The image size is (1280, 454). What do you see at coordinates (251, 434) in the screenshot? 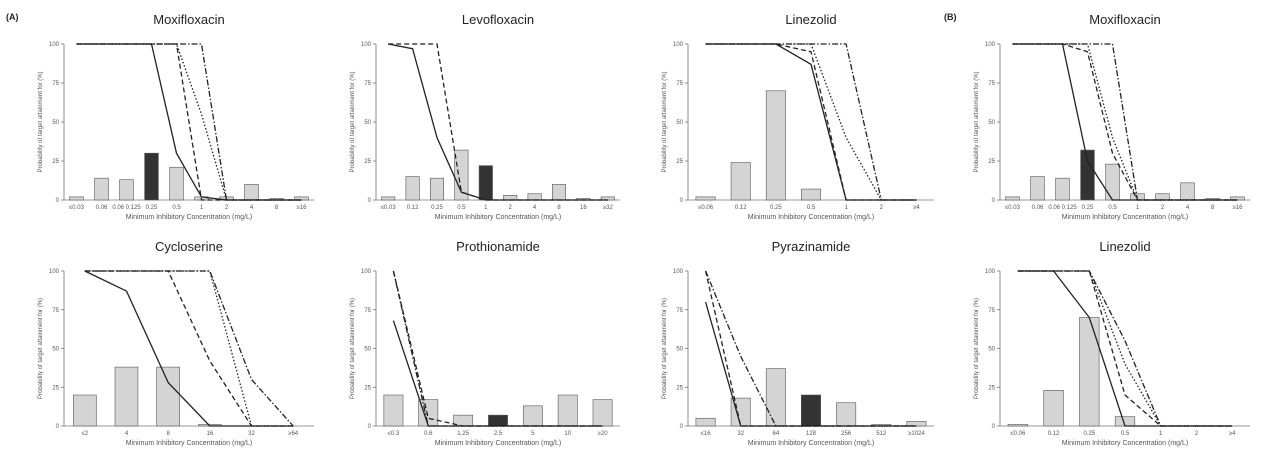
I see `x-tick-label: 32` at bounding box center [251, 434].